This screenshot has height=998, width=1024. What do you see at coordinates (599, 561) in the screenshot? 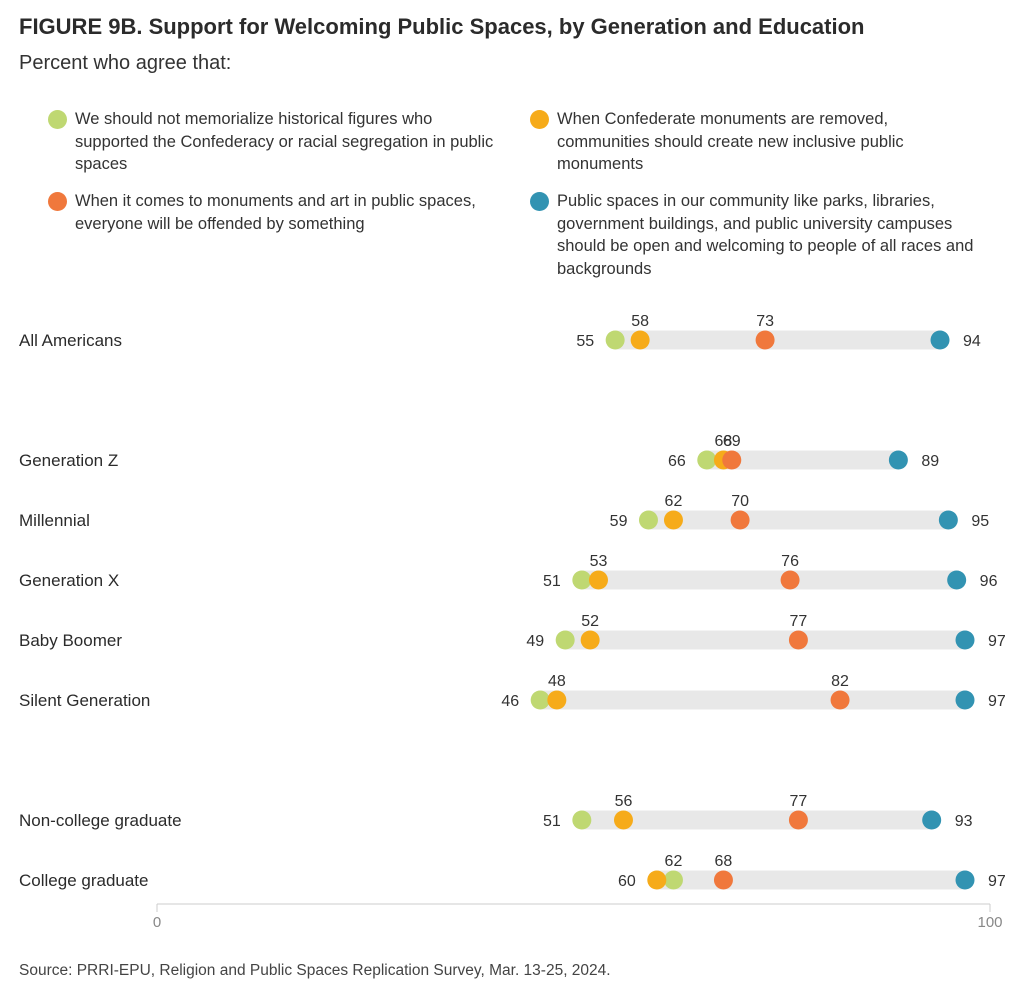
I see `value-label-generation-x-series-2: 53` at bounding box center [599, 561].